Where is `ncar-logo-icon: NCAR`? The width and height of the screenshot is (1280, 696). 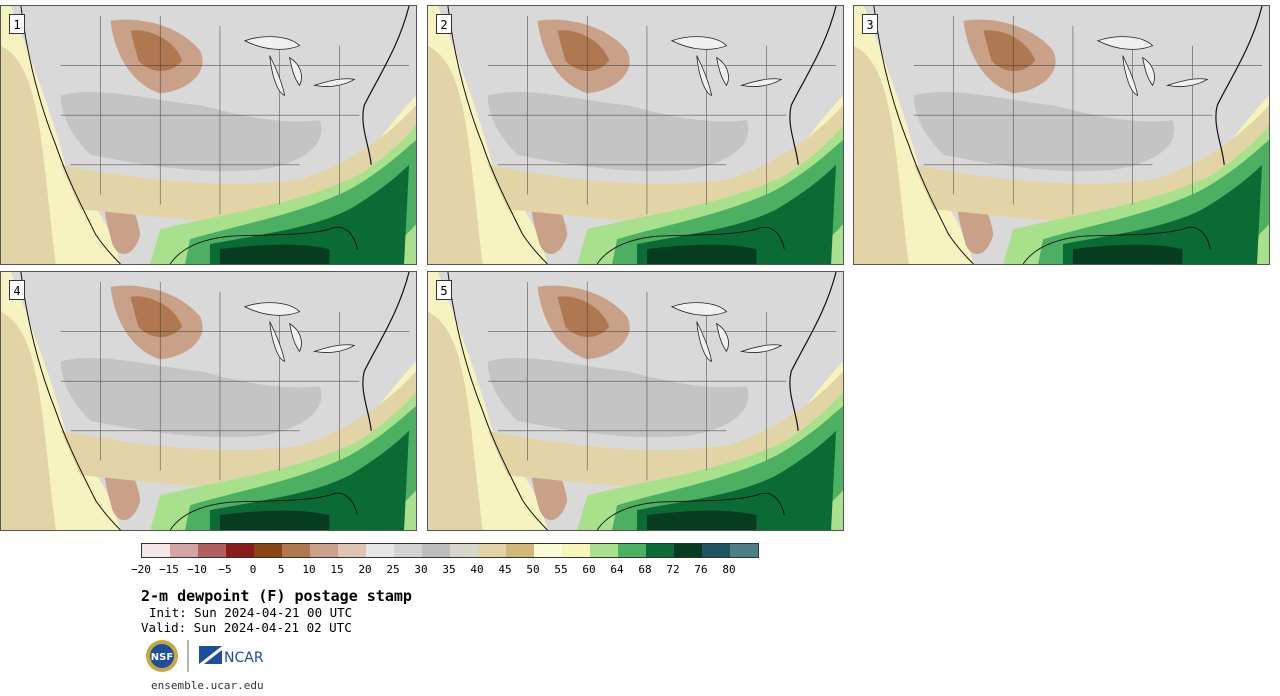 ncar-logo-icon: NCAR is located at coordinates (231, 656).